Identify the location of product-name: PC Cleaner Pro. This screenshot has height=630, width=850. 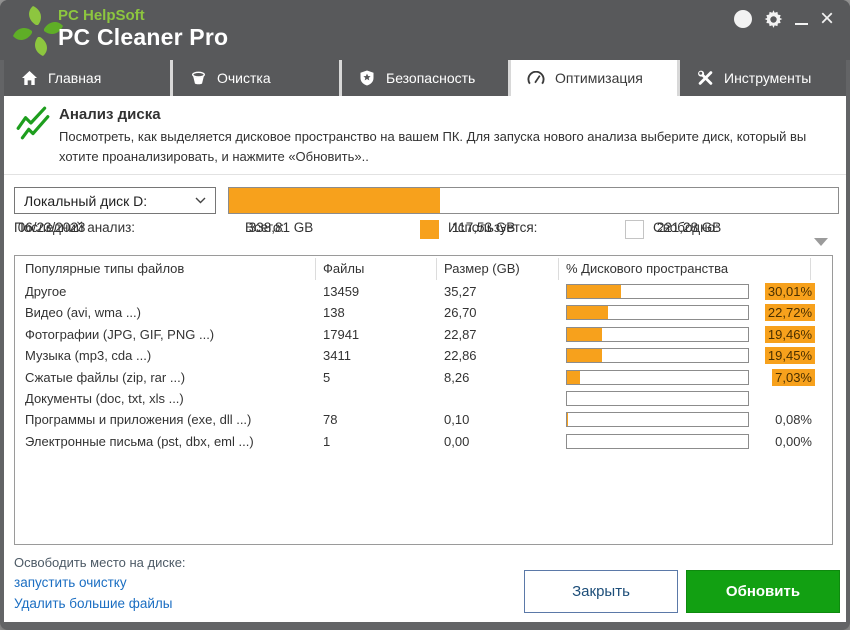
(143, 36).